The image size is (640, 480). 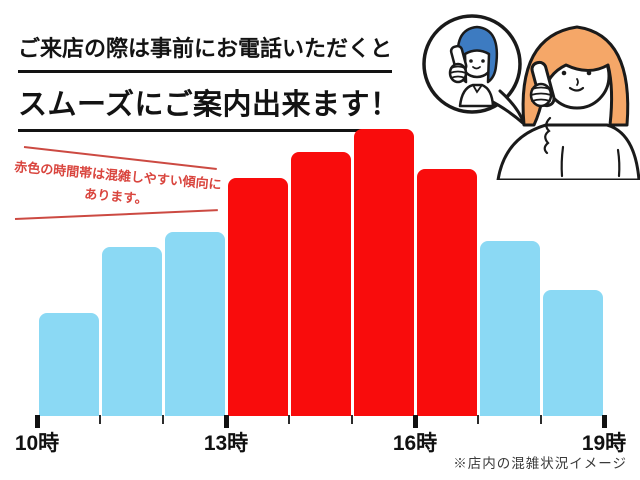 What do you see at coordinates (604, 443) in the screenshot?
I see `axis-tick-label: 19時` at bounding box center [604, 443].